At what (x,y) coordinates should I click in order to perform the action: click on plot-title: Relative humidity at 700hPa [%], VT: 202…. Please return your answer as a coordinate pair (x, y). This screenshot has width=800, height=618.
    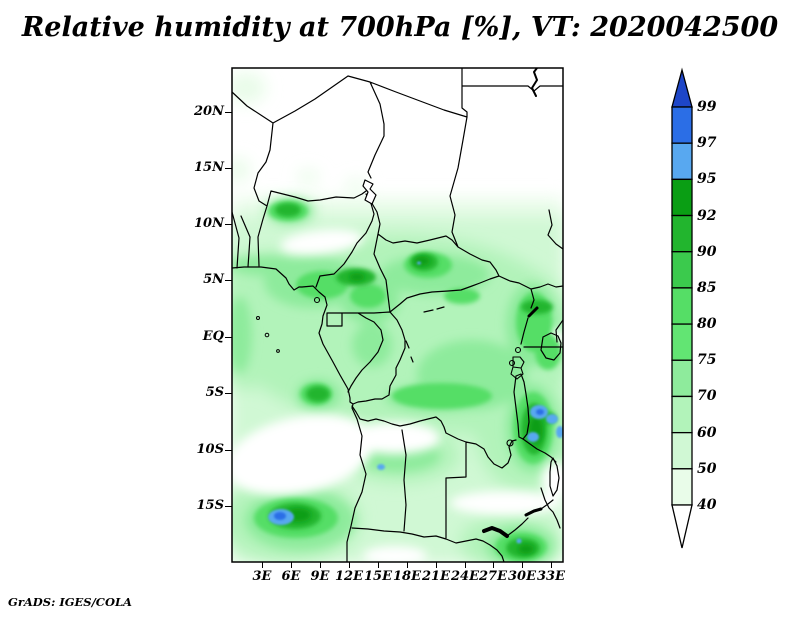
    Looking at the image, I should click on (400, 27).